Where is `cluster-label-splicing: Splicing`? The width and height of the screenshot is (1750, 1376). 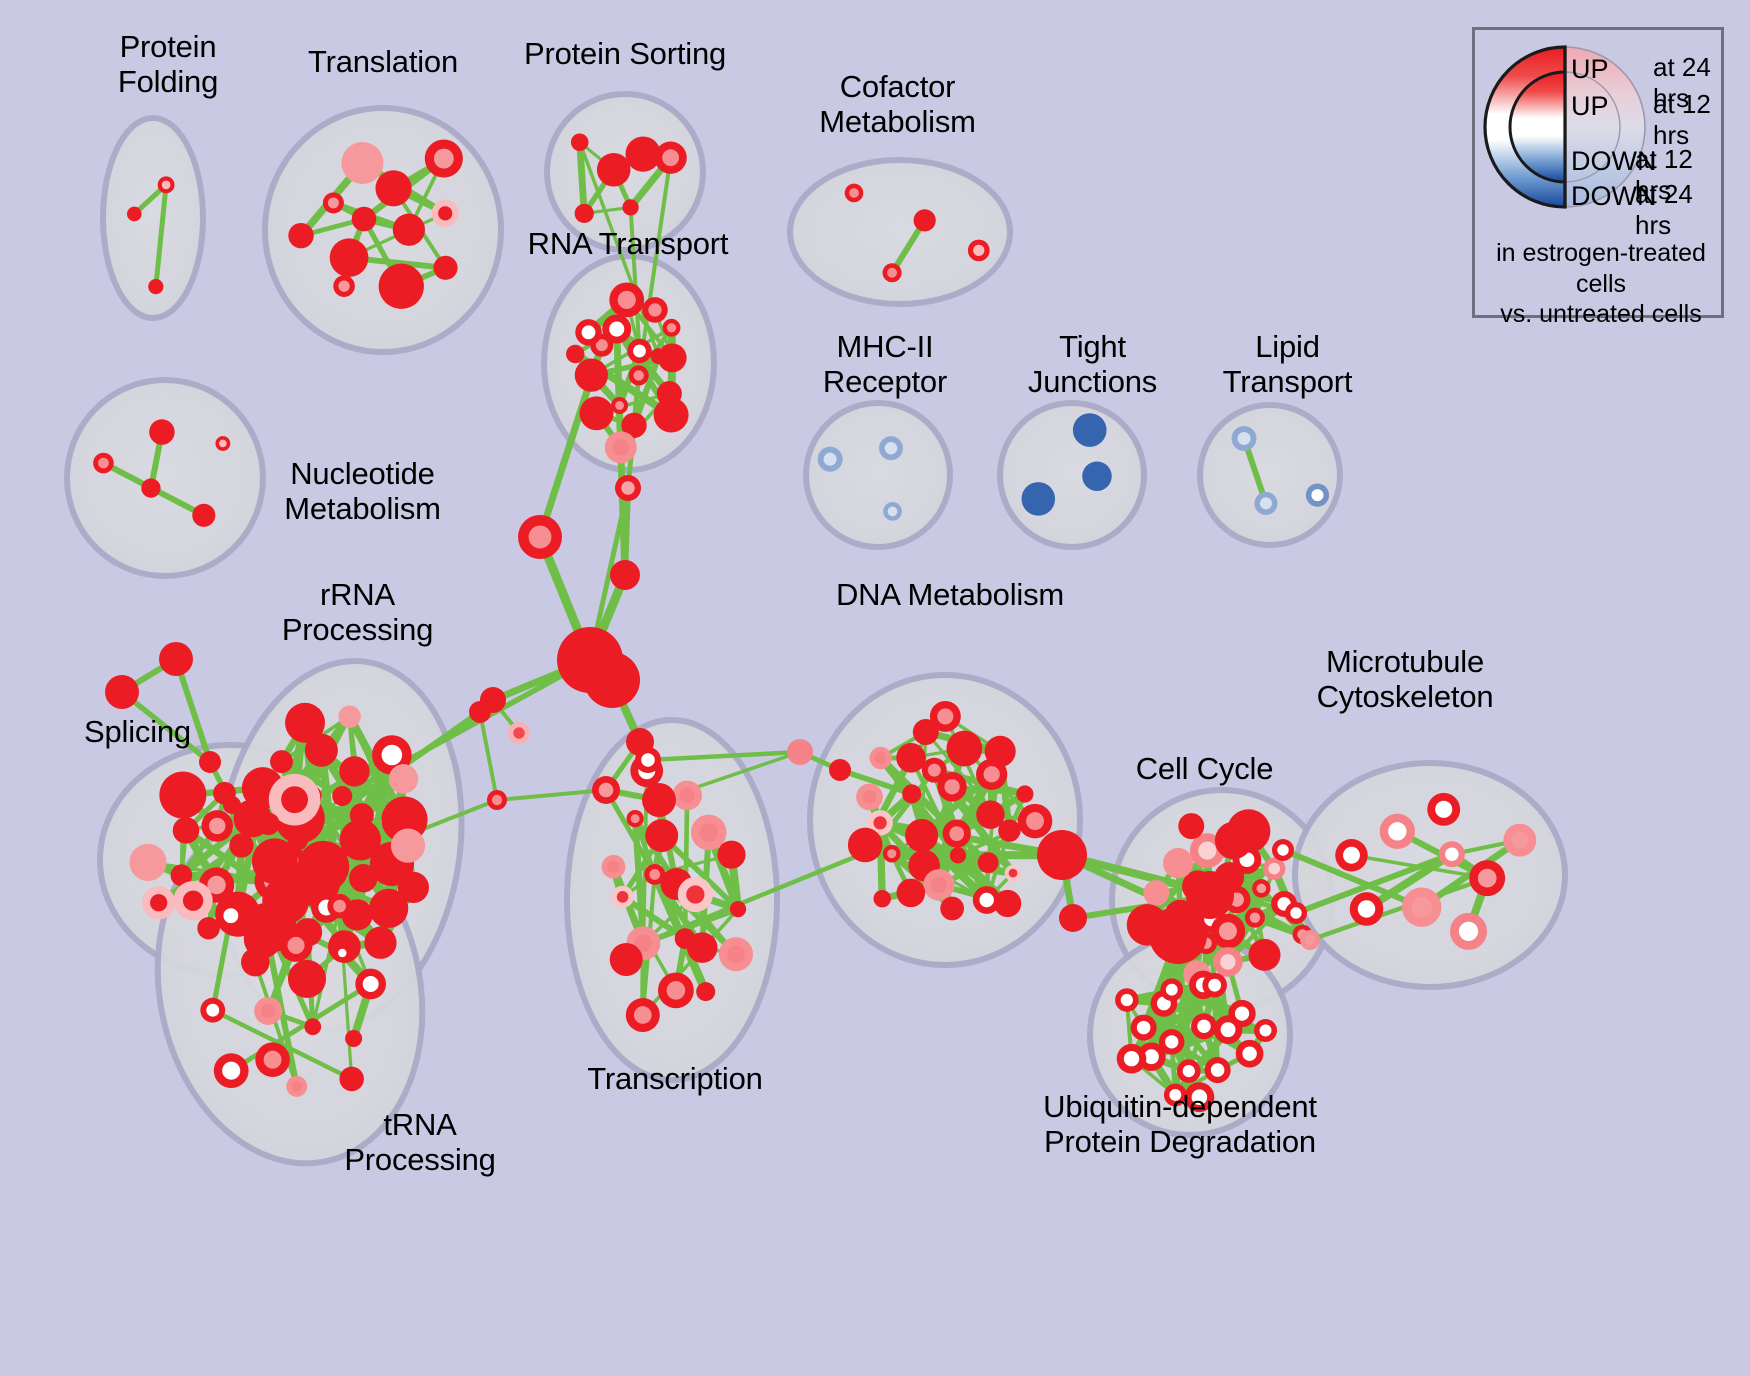
cluster-label-splicing: Splicing is located at coordinates (137, 731).